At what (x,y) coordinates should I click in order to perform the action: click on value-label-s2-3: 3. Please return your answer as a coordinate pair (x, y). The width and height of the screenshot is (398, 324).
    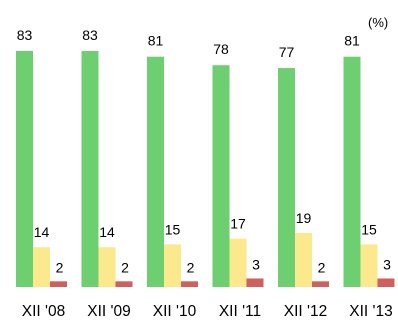
    Looking at the image, I should click on (256, 264).